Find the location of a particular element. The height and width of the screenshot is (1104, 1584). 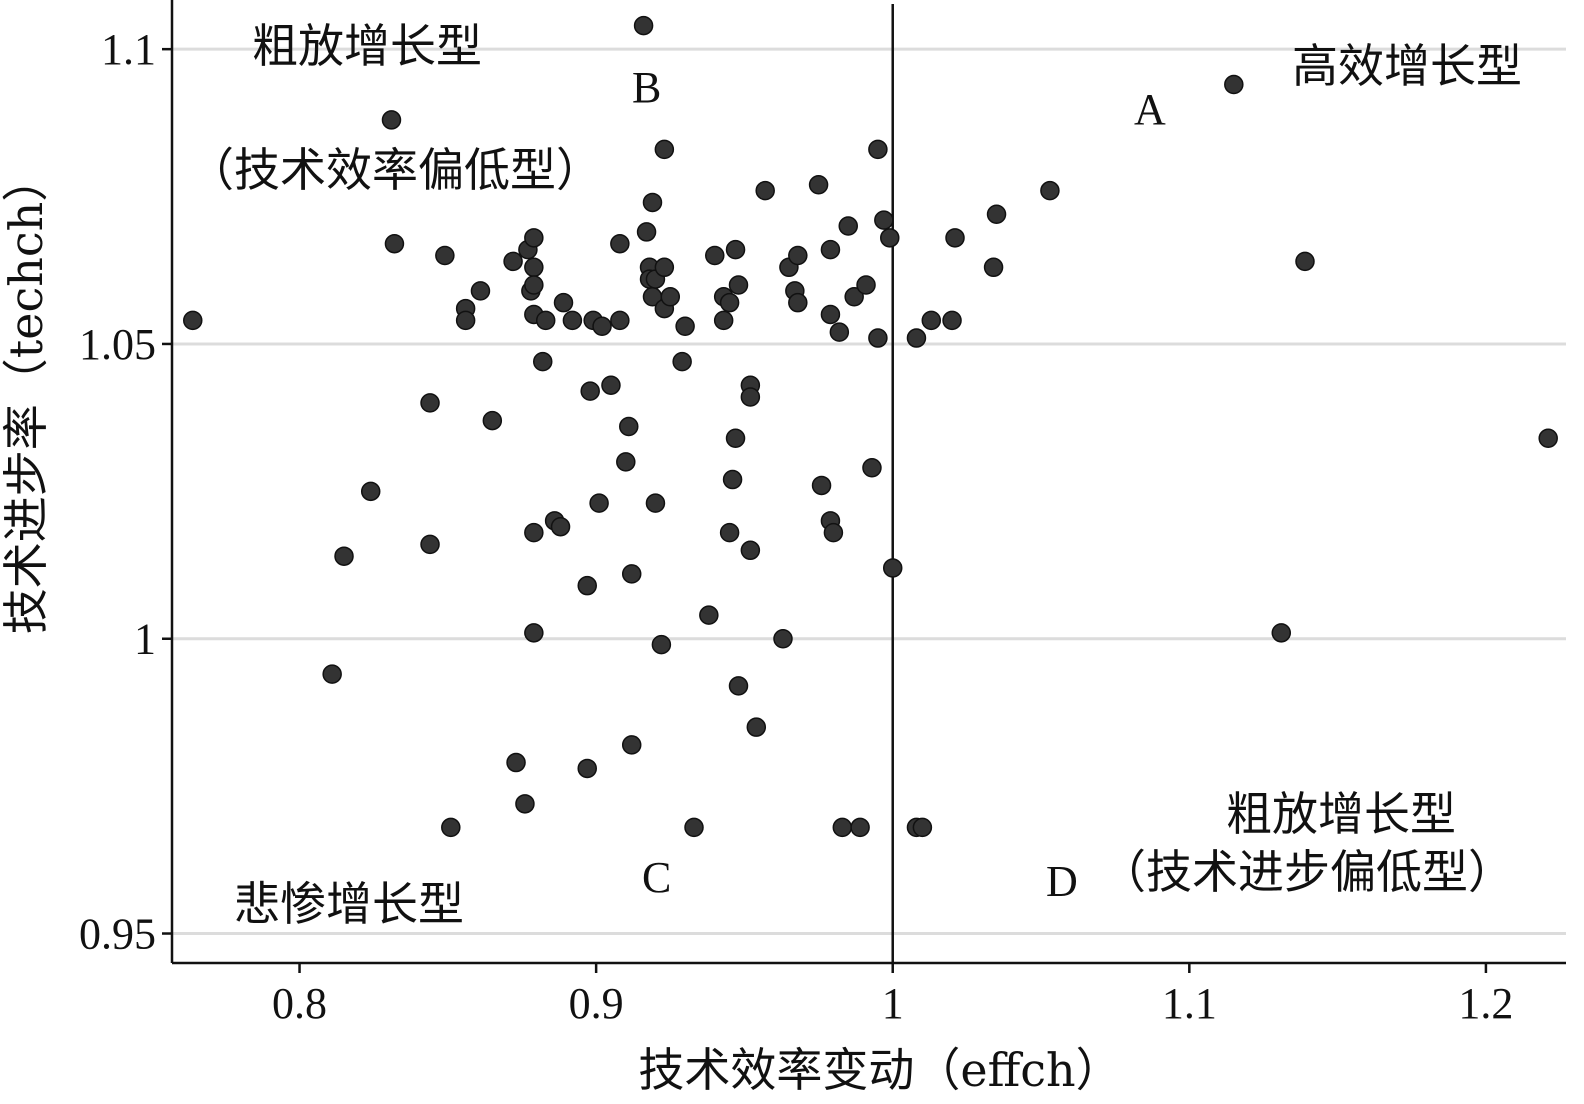

quadrant-c-letter: C is located at coordinates (656, 877).